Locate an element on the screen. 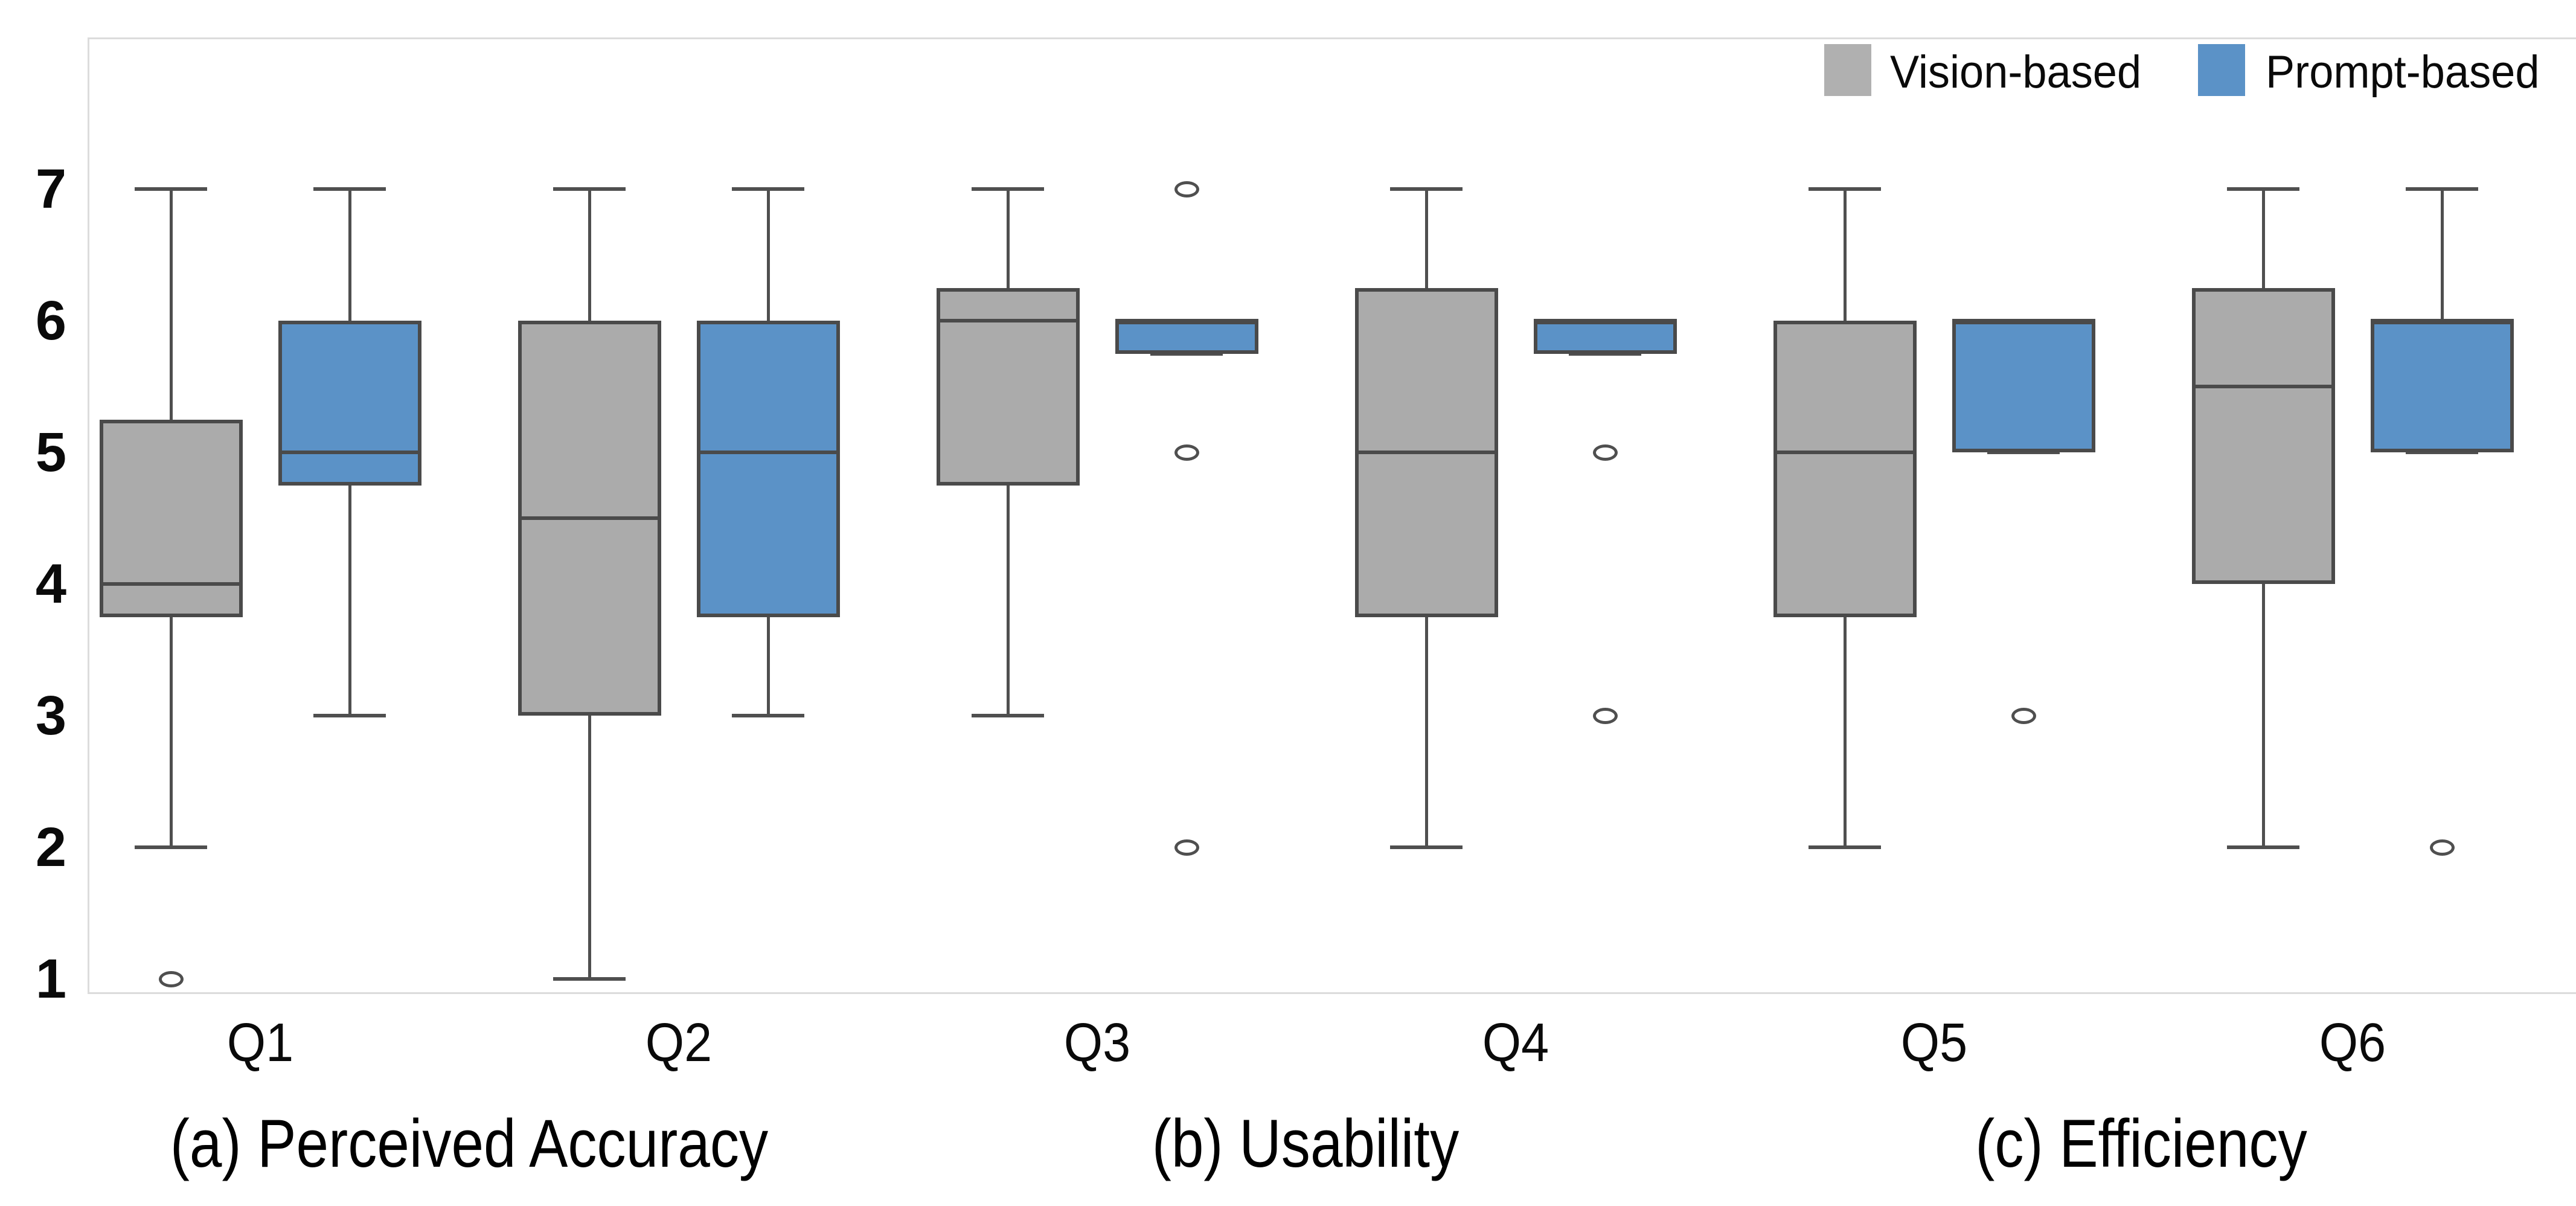  box-vision-q3 is located at coordinates (1008, 386).